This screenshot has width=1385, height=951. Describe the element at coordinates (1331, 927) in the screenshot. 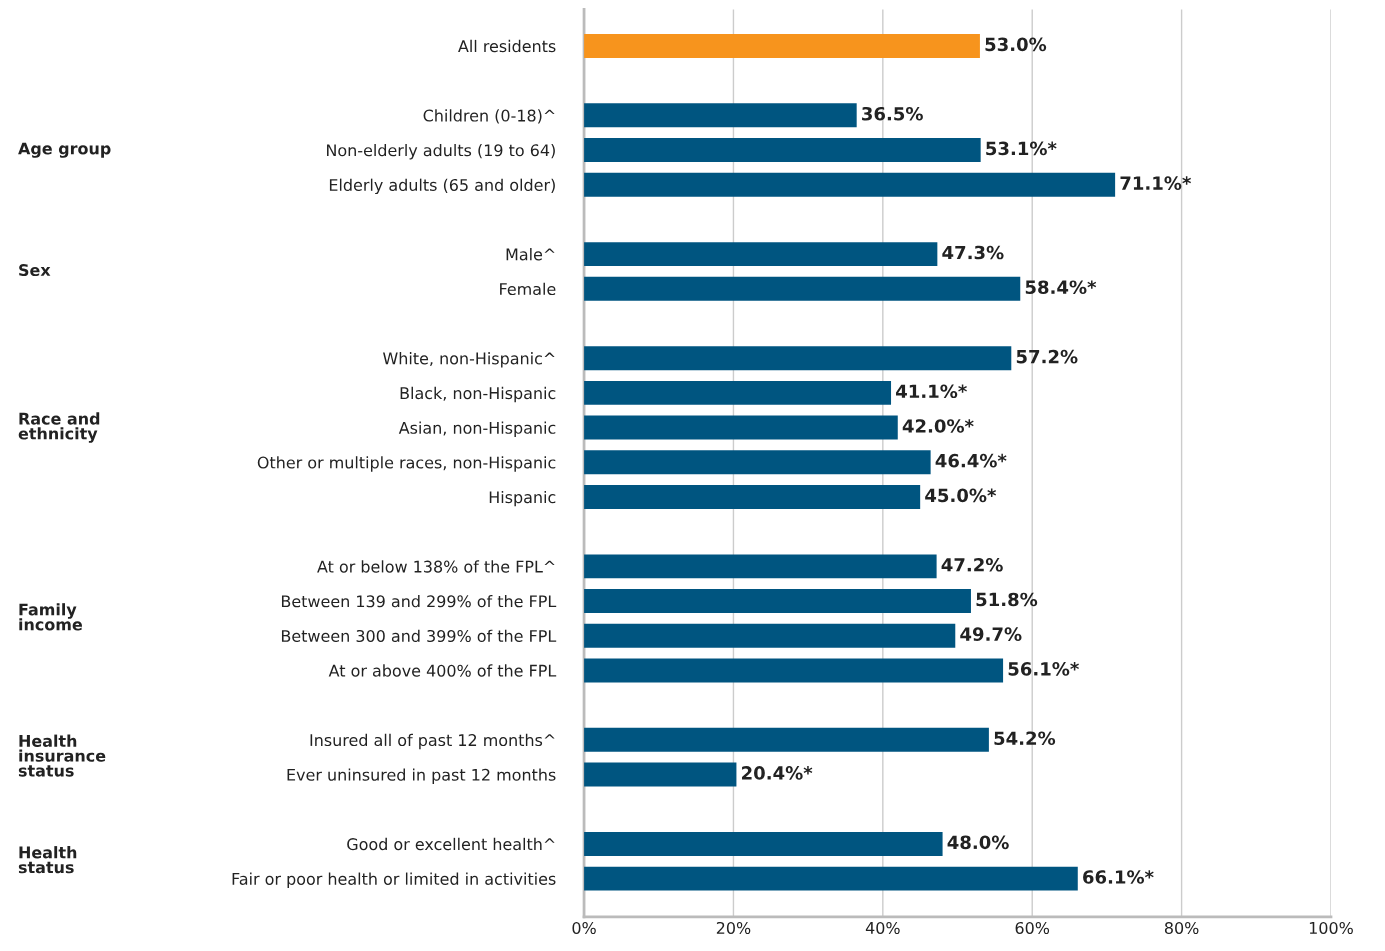

I see `x-tick-label: 100%` at that location.